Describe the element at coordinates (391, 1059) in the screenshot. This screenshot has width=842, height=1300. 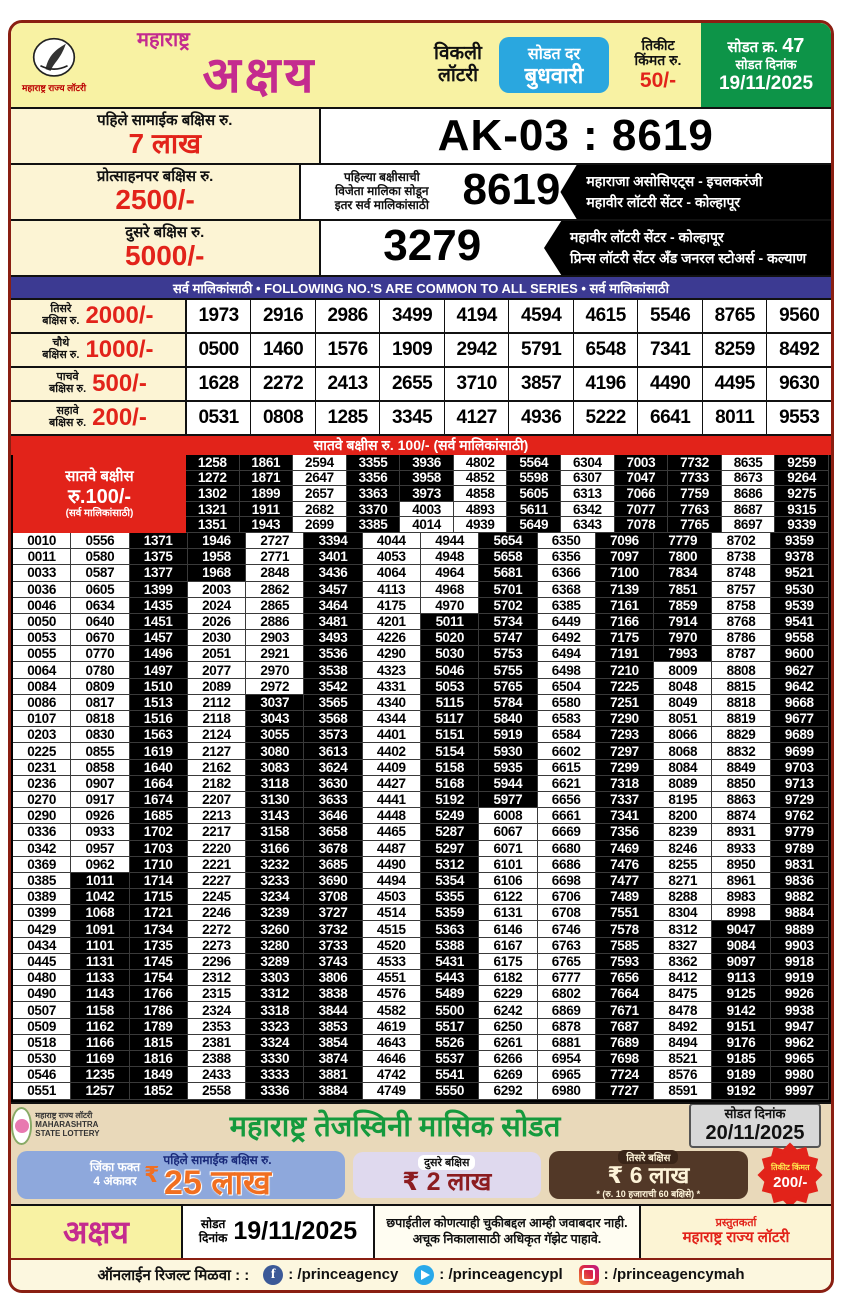
I see `prize-number-cell: 4646` at that location.